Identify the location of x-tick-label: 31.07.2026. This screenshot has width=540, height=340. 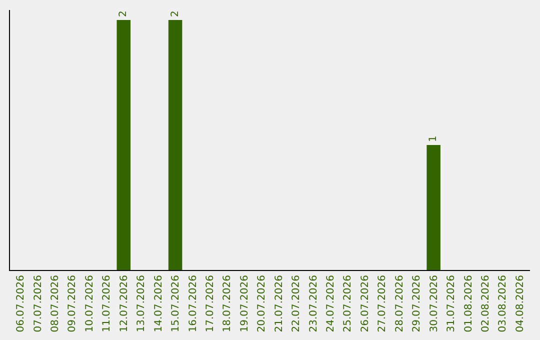
(452, 303).